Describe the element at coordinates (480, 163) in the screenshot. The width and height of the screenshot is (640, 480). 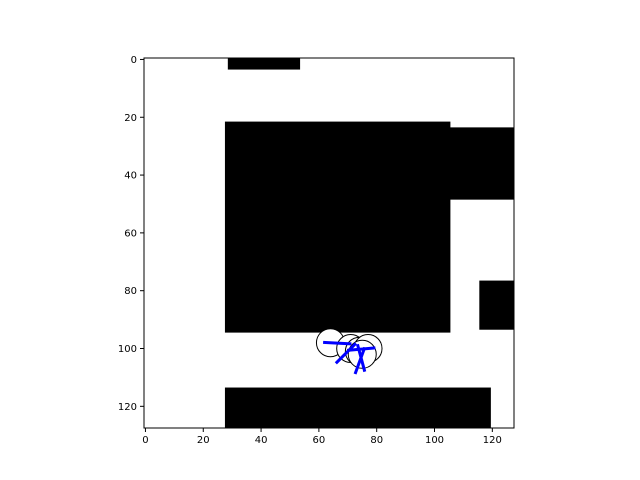
I see `obstacle-right-upper-band` at that location.